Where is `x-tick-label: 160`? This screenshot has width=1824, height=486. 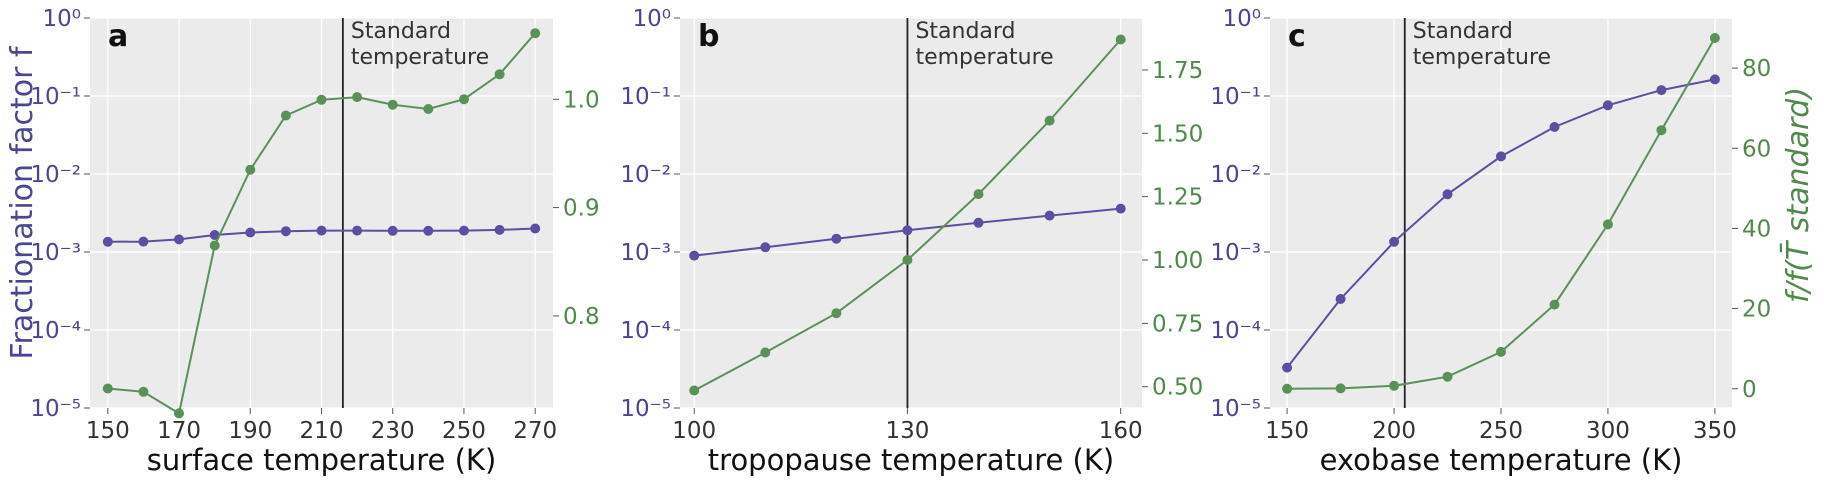
x-tick-label: 160 is located at coordinates (1121, 431).